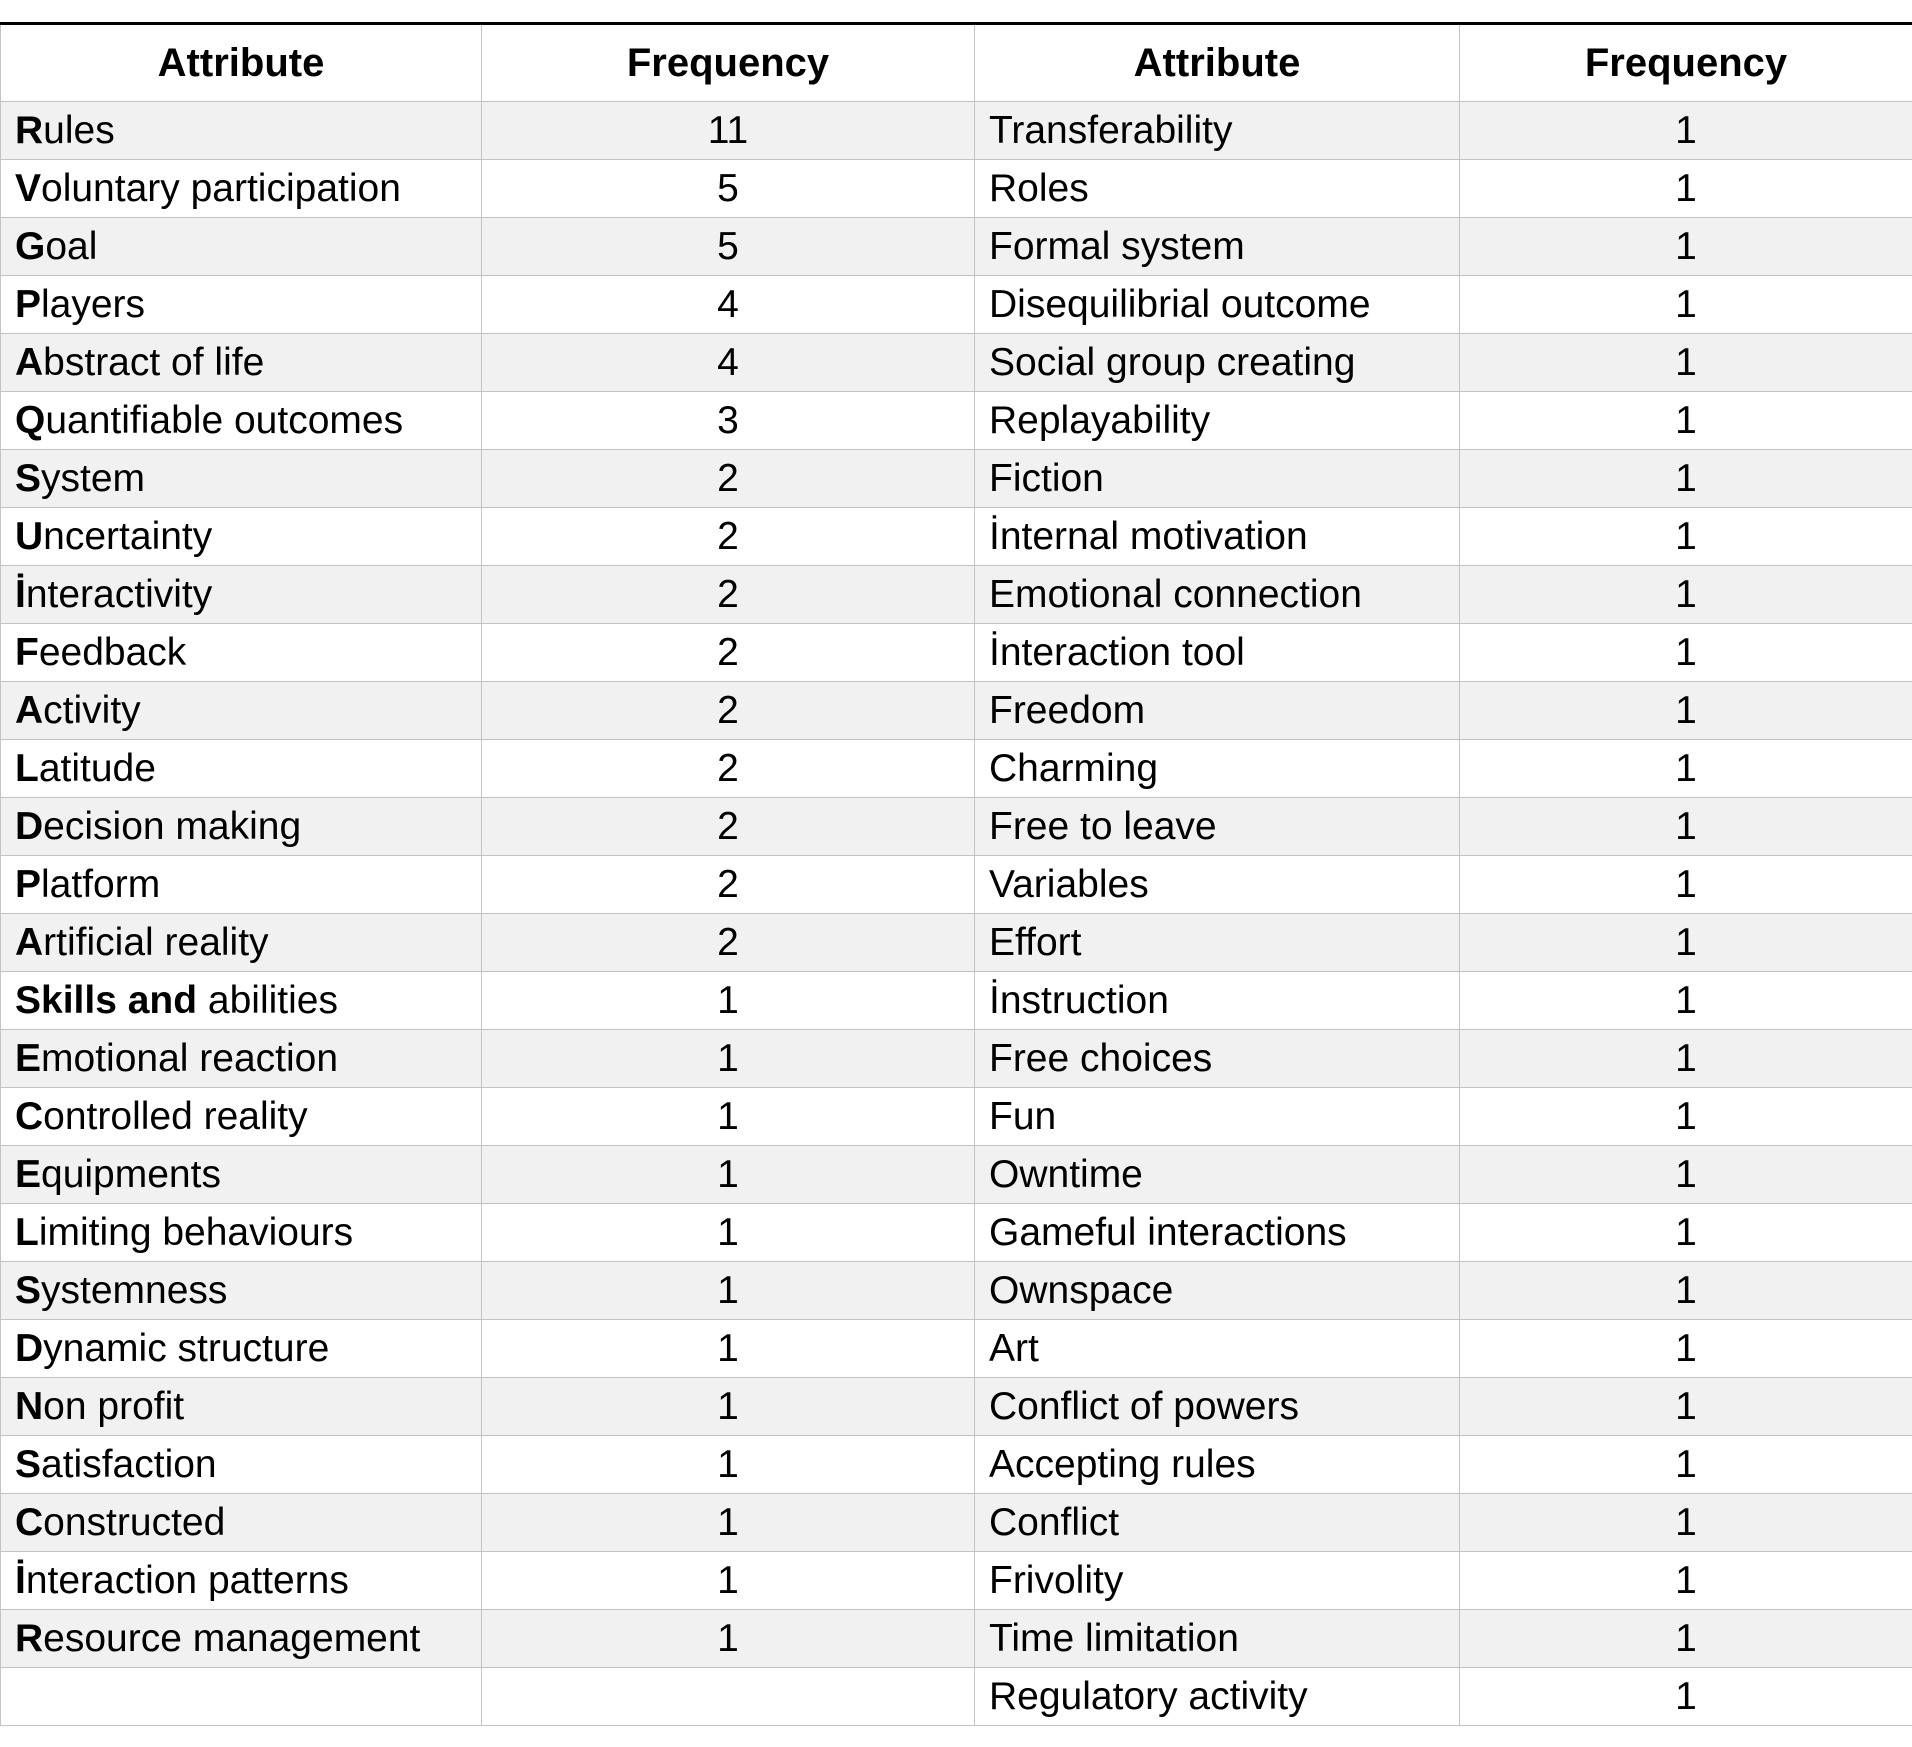 This screenshot has width=1912, height=1747. I want to click on attribute-cell-right: Effort, so click(1217, 942).